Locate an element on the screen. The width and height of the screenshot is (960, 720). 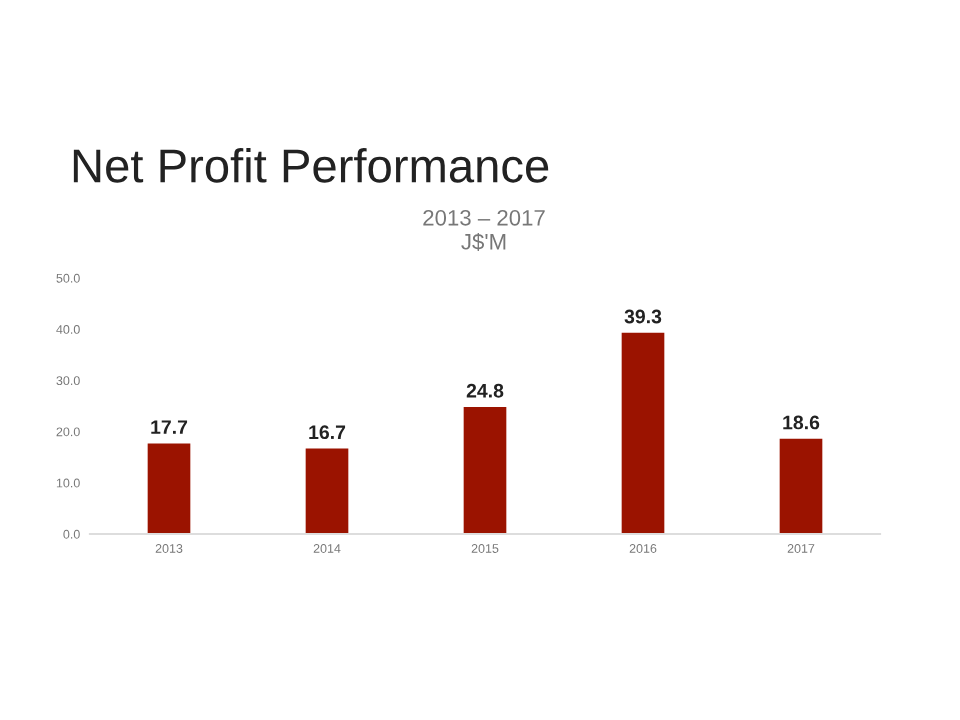
data-label: 17.7 is located at coordinates (169, 427).